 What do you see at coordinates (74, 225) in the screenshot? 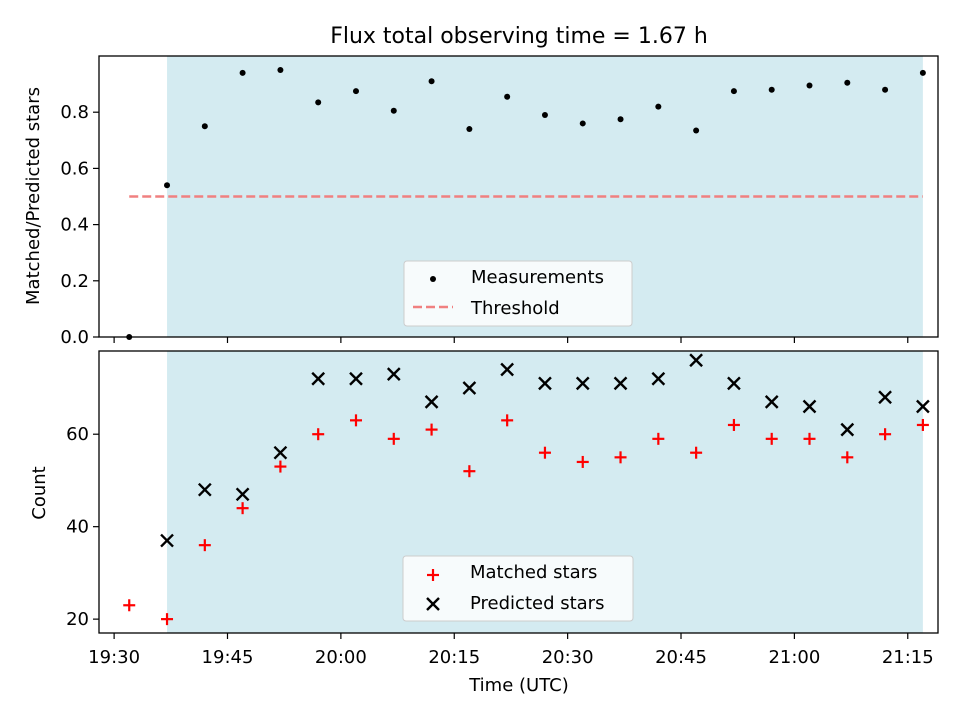
I see `y-tick-label: 0.4` at bounding box center [74, 225].